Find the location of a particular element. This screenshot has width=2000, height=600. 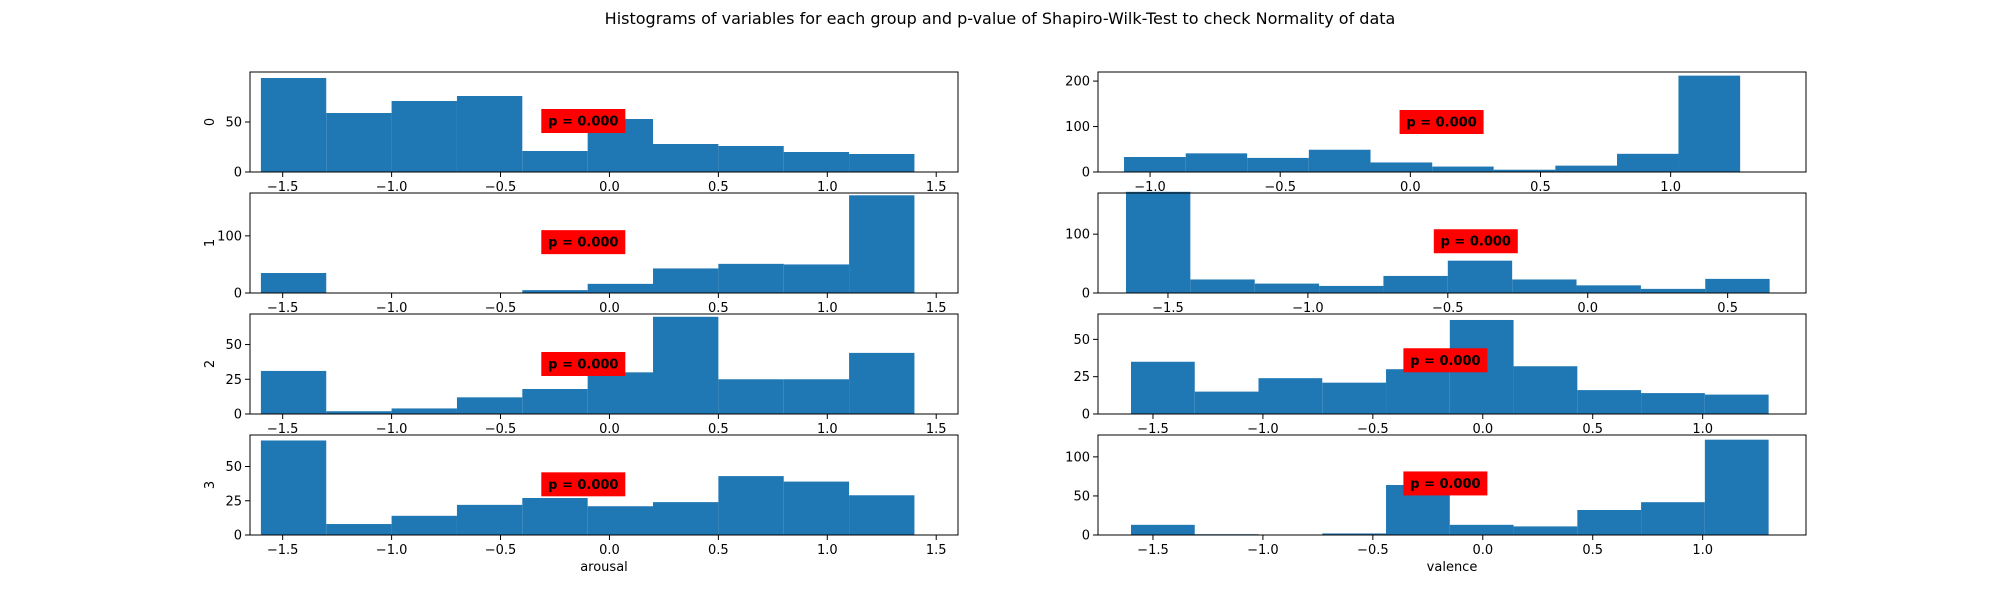

x-axis-label: arousal is located at coordinates (604, 567).